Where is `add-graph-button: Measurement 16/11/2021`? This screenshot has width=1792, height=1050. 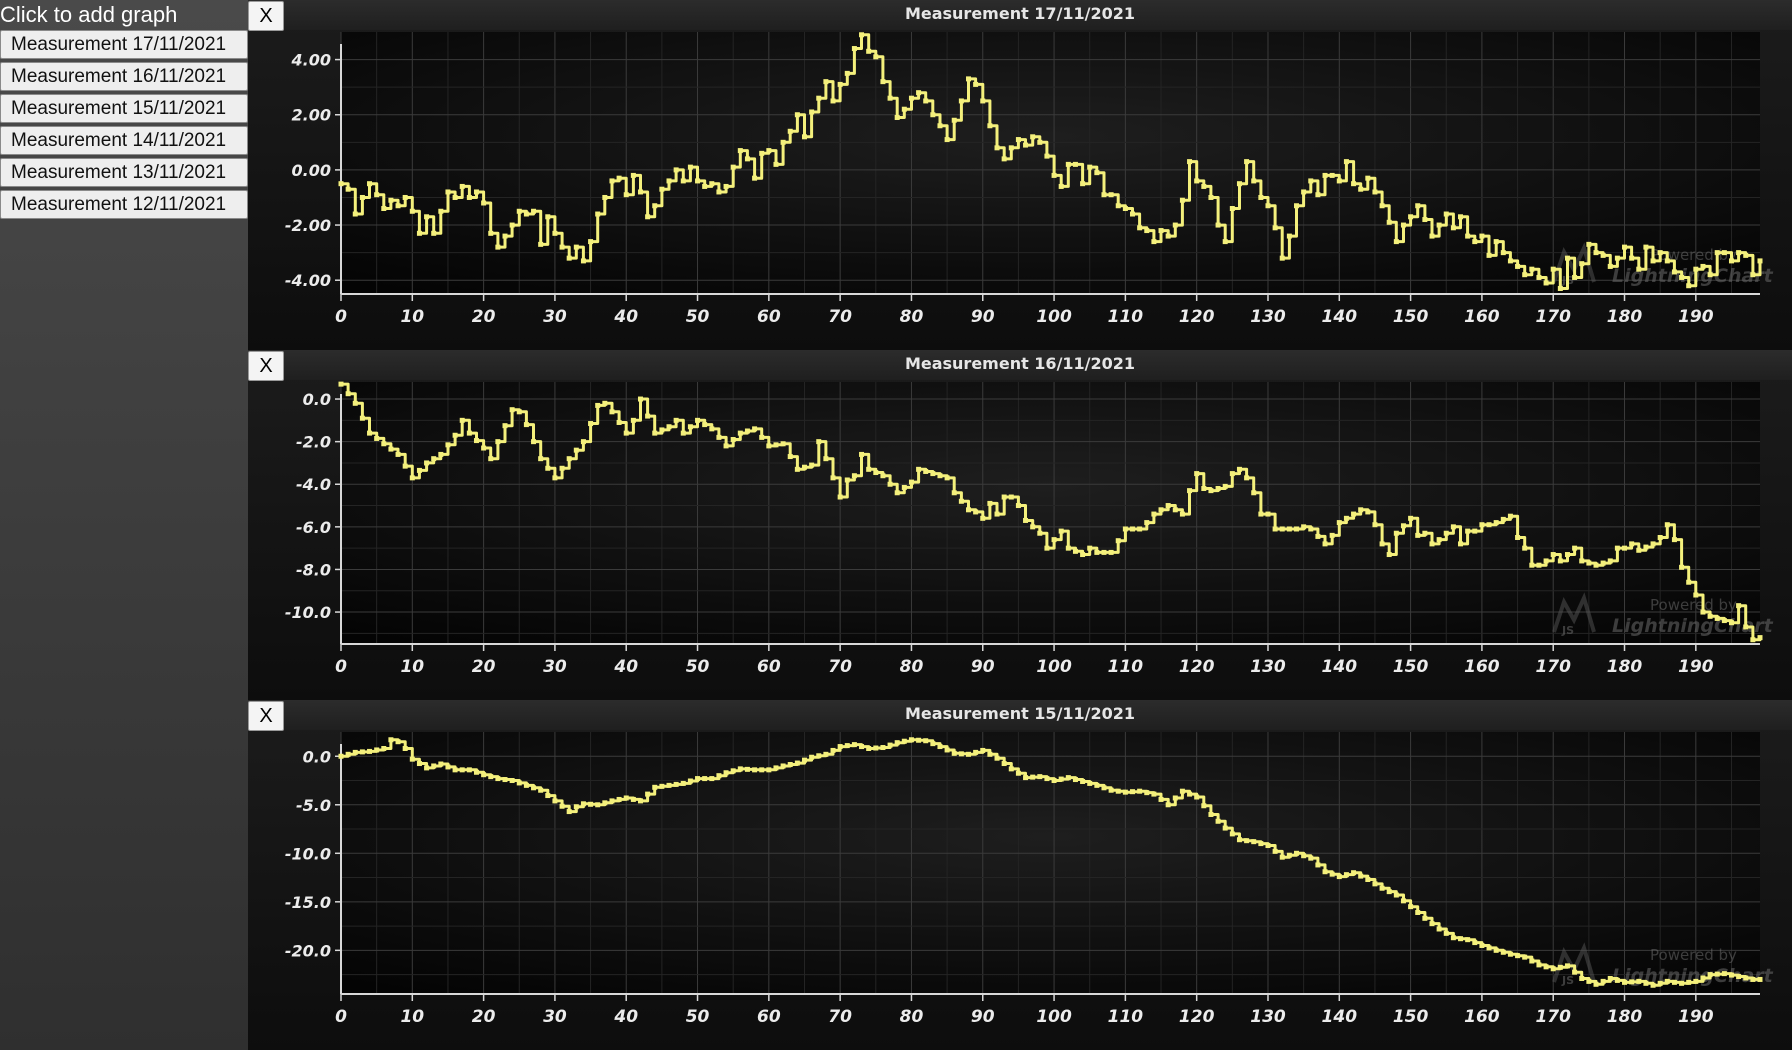
add-graph-button: Measurement 16/11/2021 is located at coordinates (124, 76).